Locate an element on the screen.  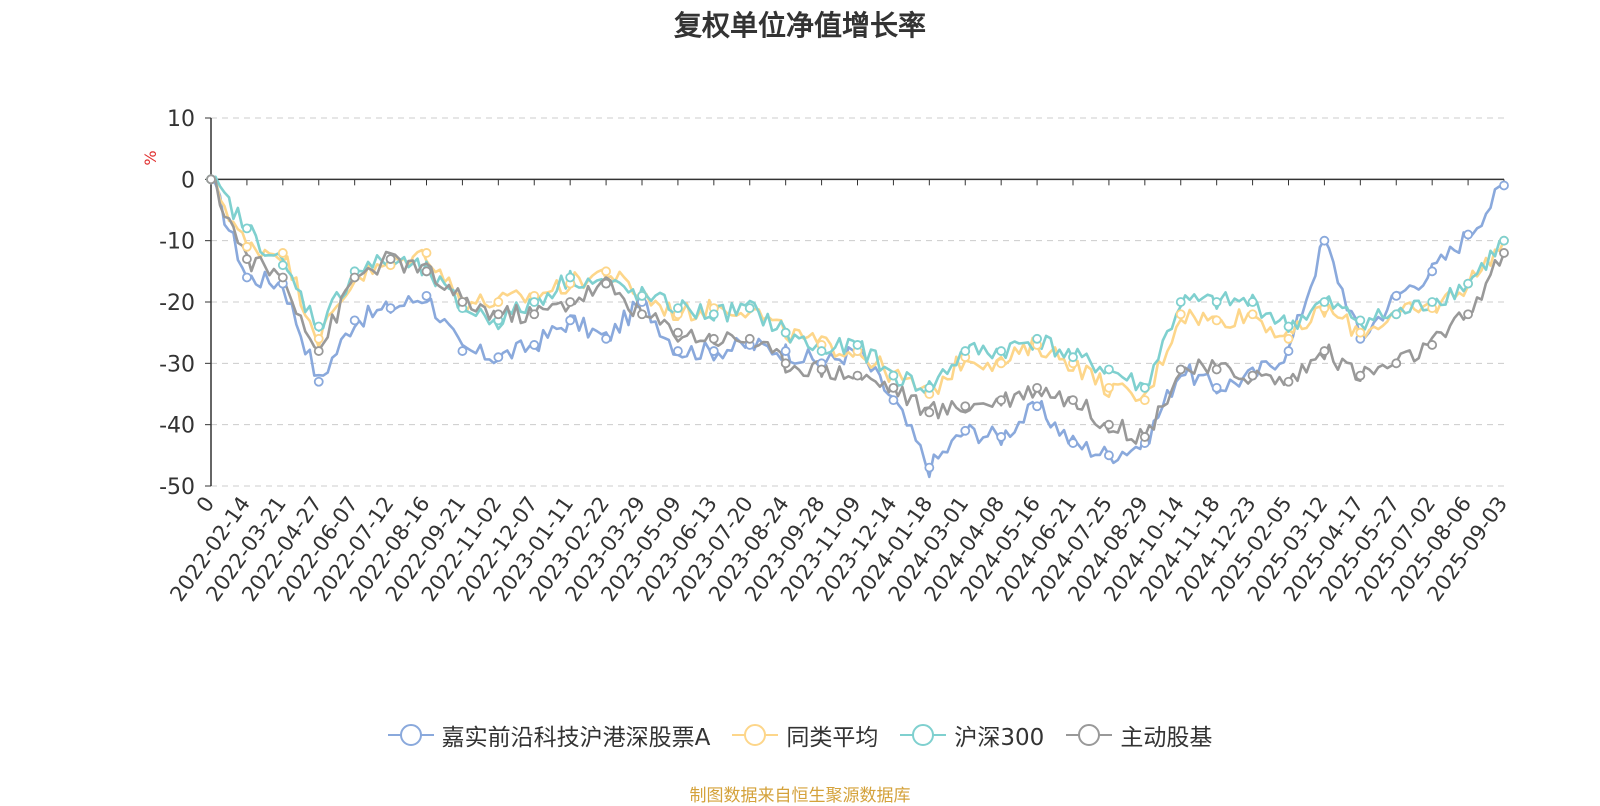
x-tick-label: 0 is located at coordinates (205, 504).